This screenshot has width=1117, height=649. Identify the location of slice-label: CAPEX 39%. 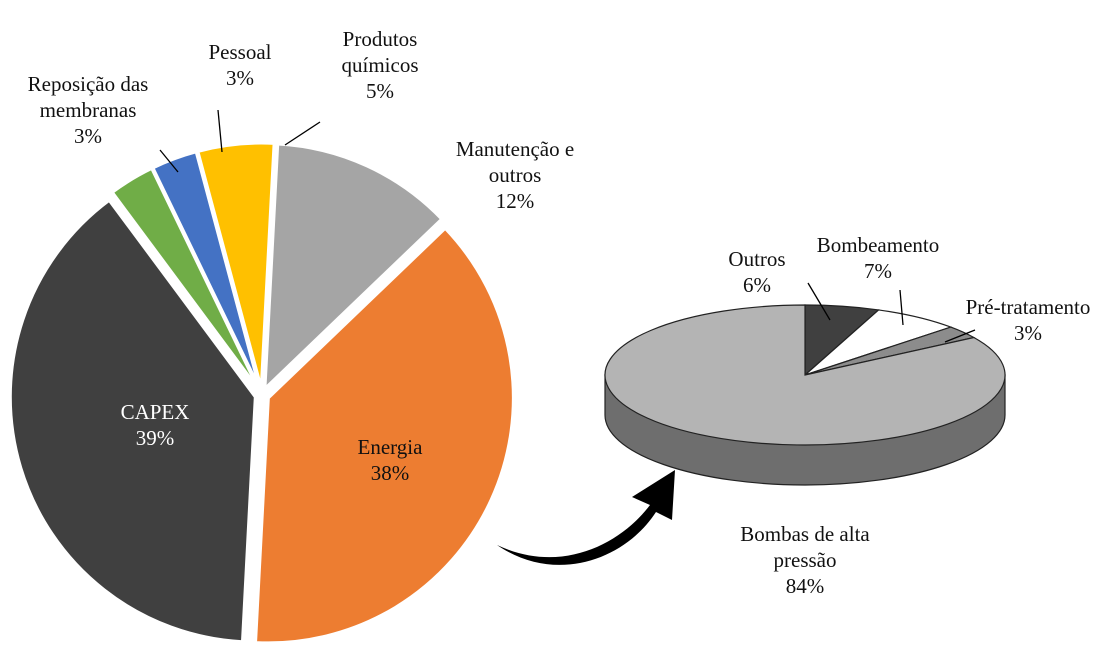
(155, 425).